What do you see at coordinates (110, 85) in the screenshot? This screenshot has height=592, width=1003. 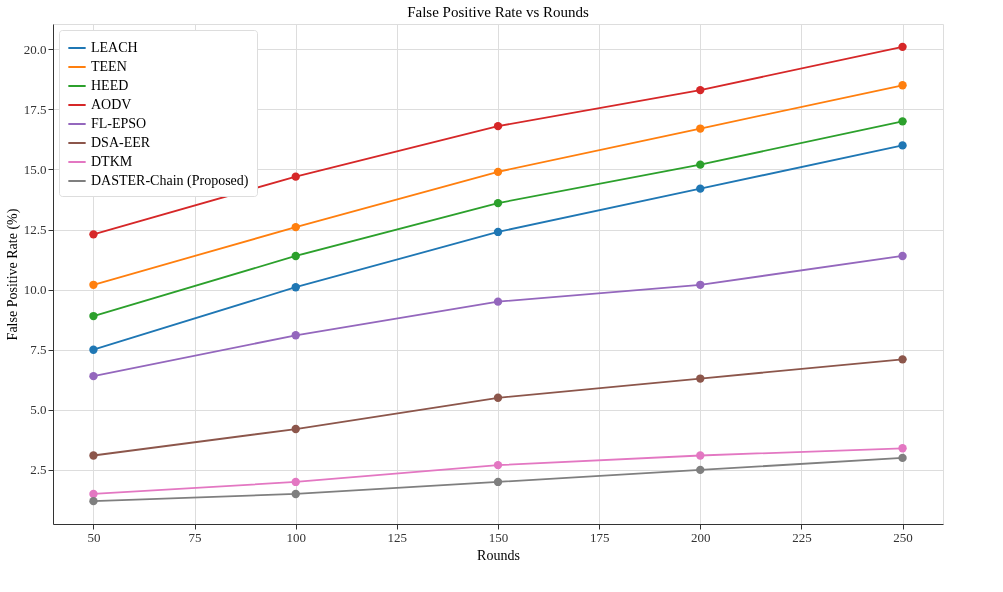 I see `legend-label: HEED` at bounding box center [110, 85].